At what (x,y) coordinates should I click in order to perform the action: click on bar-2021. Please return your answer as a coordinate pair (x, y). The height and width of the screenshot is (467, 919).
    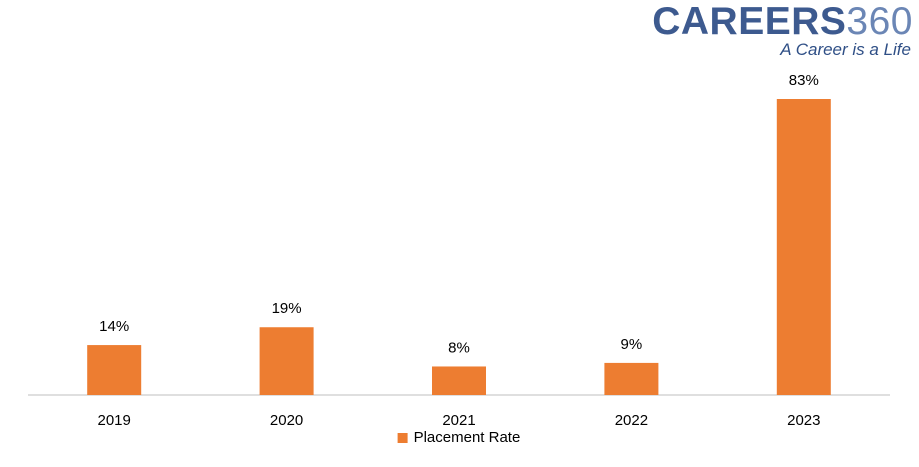
    Looking at the image, I should click on (459, 380).